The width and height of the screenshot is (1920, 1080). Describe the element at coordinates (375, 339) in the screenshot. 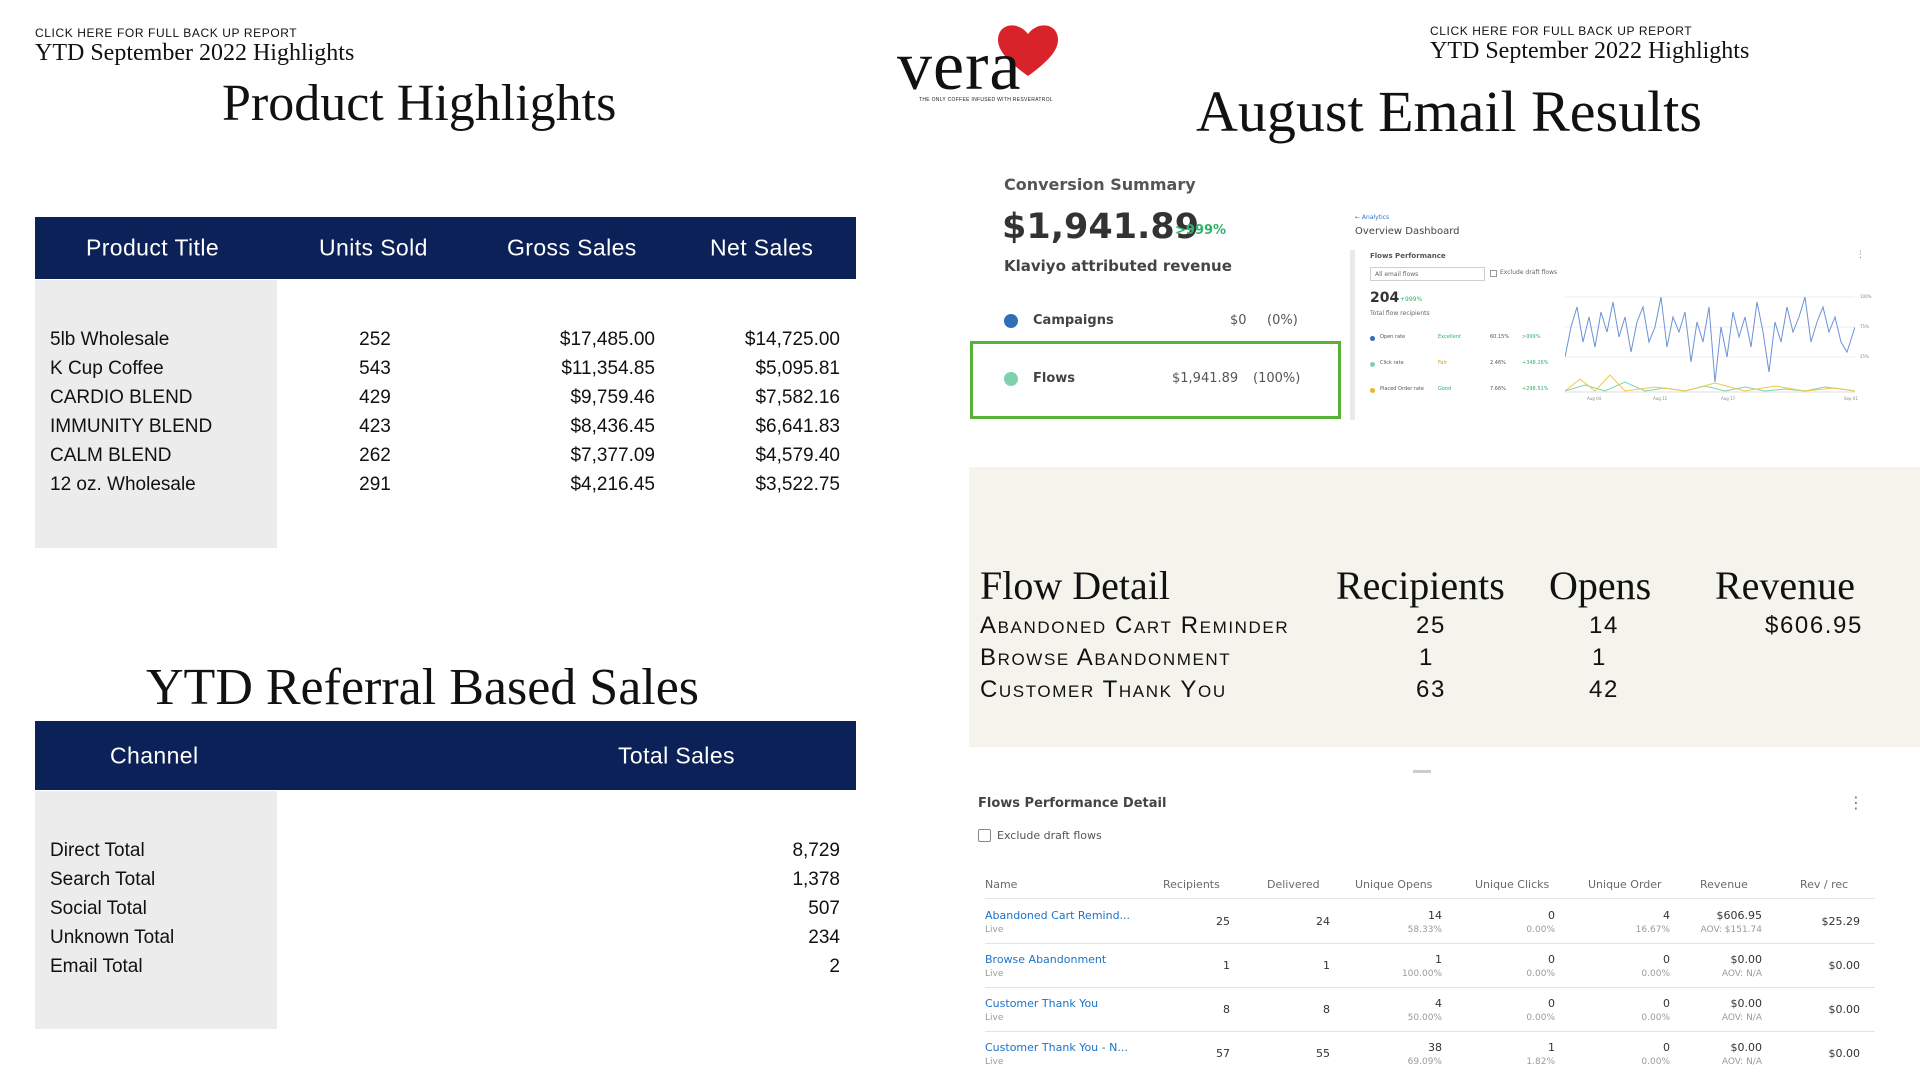

I see `table-cell: 252` at that location.